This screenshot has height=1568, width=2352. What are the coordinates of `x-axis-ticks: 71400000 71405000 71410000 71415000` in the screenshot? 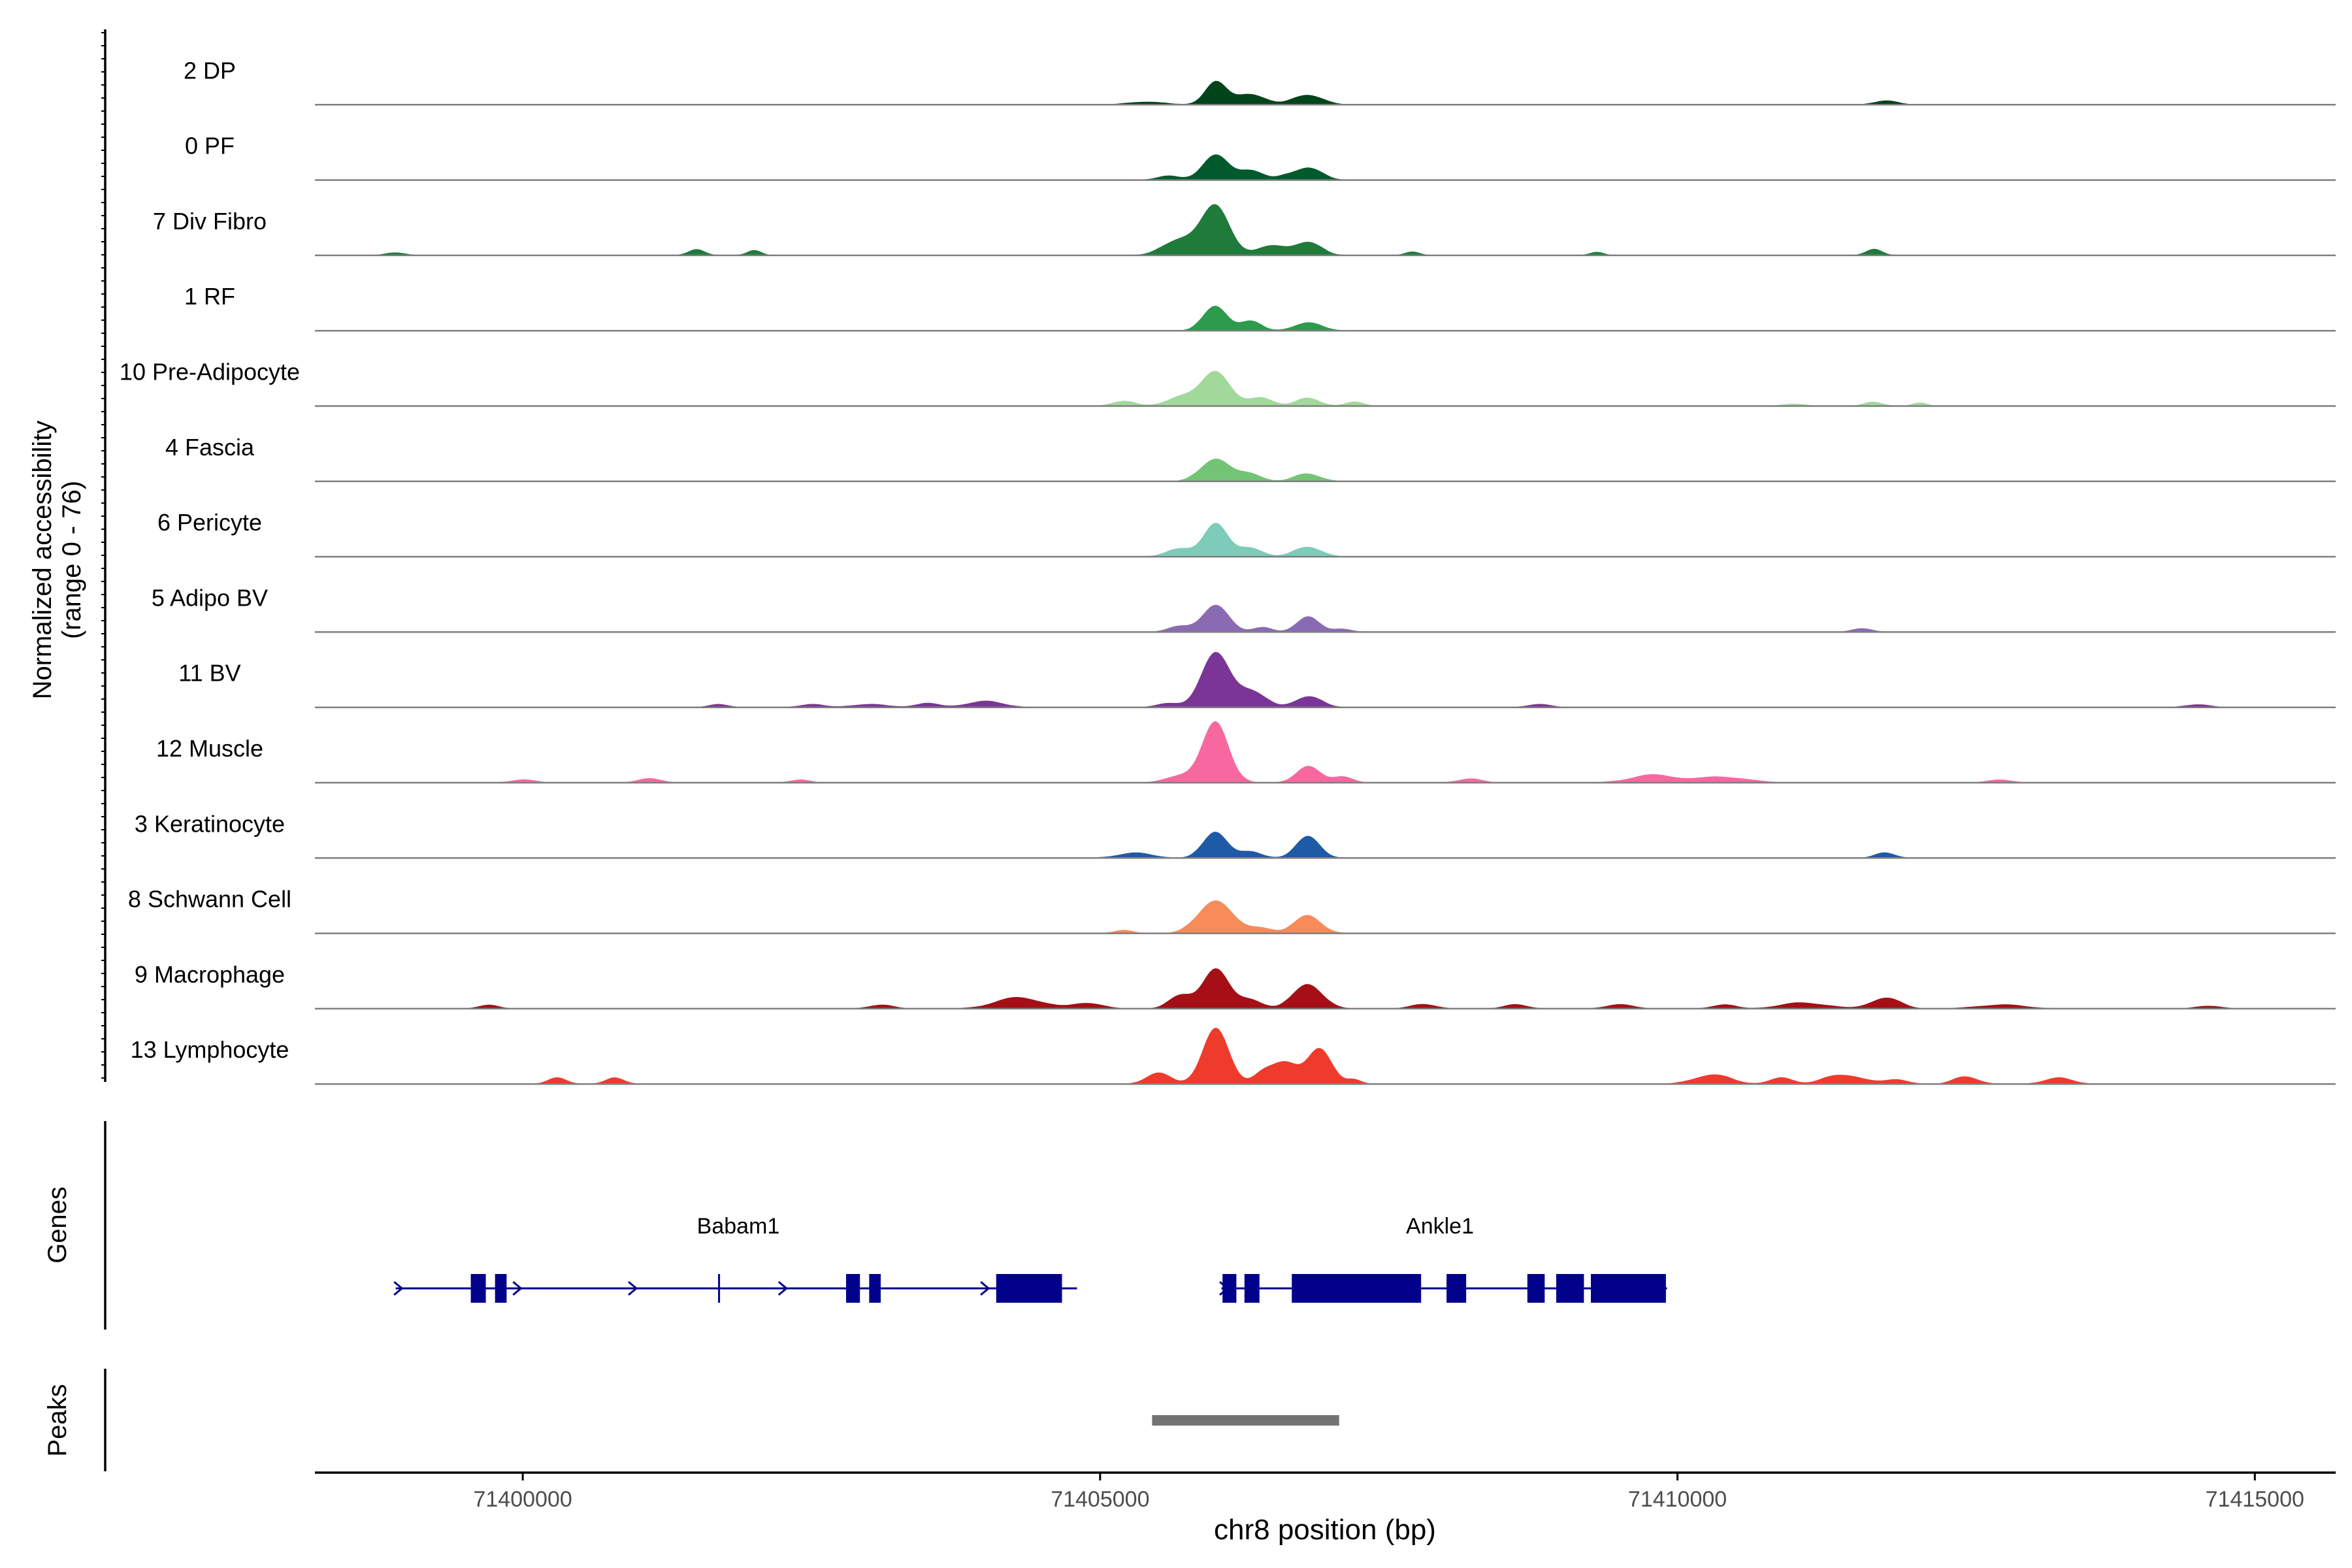 It's located at (1388, 1492).